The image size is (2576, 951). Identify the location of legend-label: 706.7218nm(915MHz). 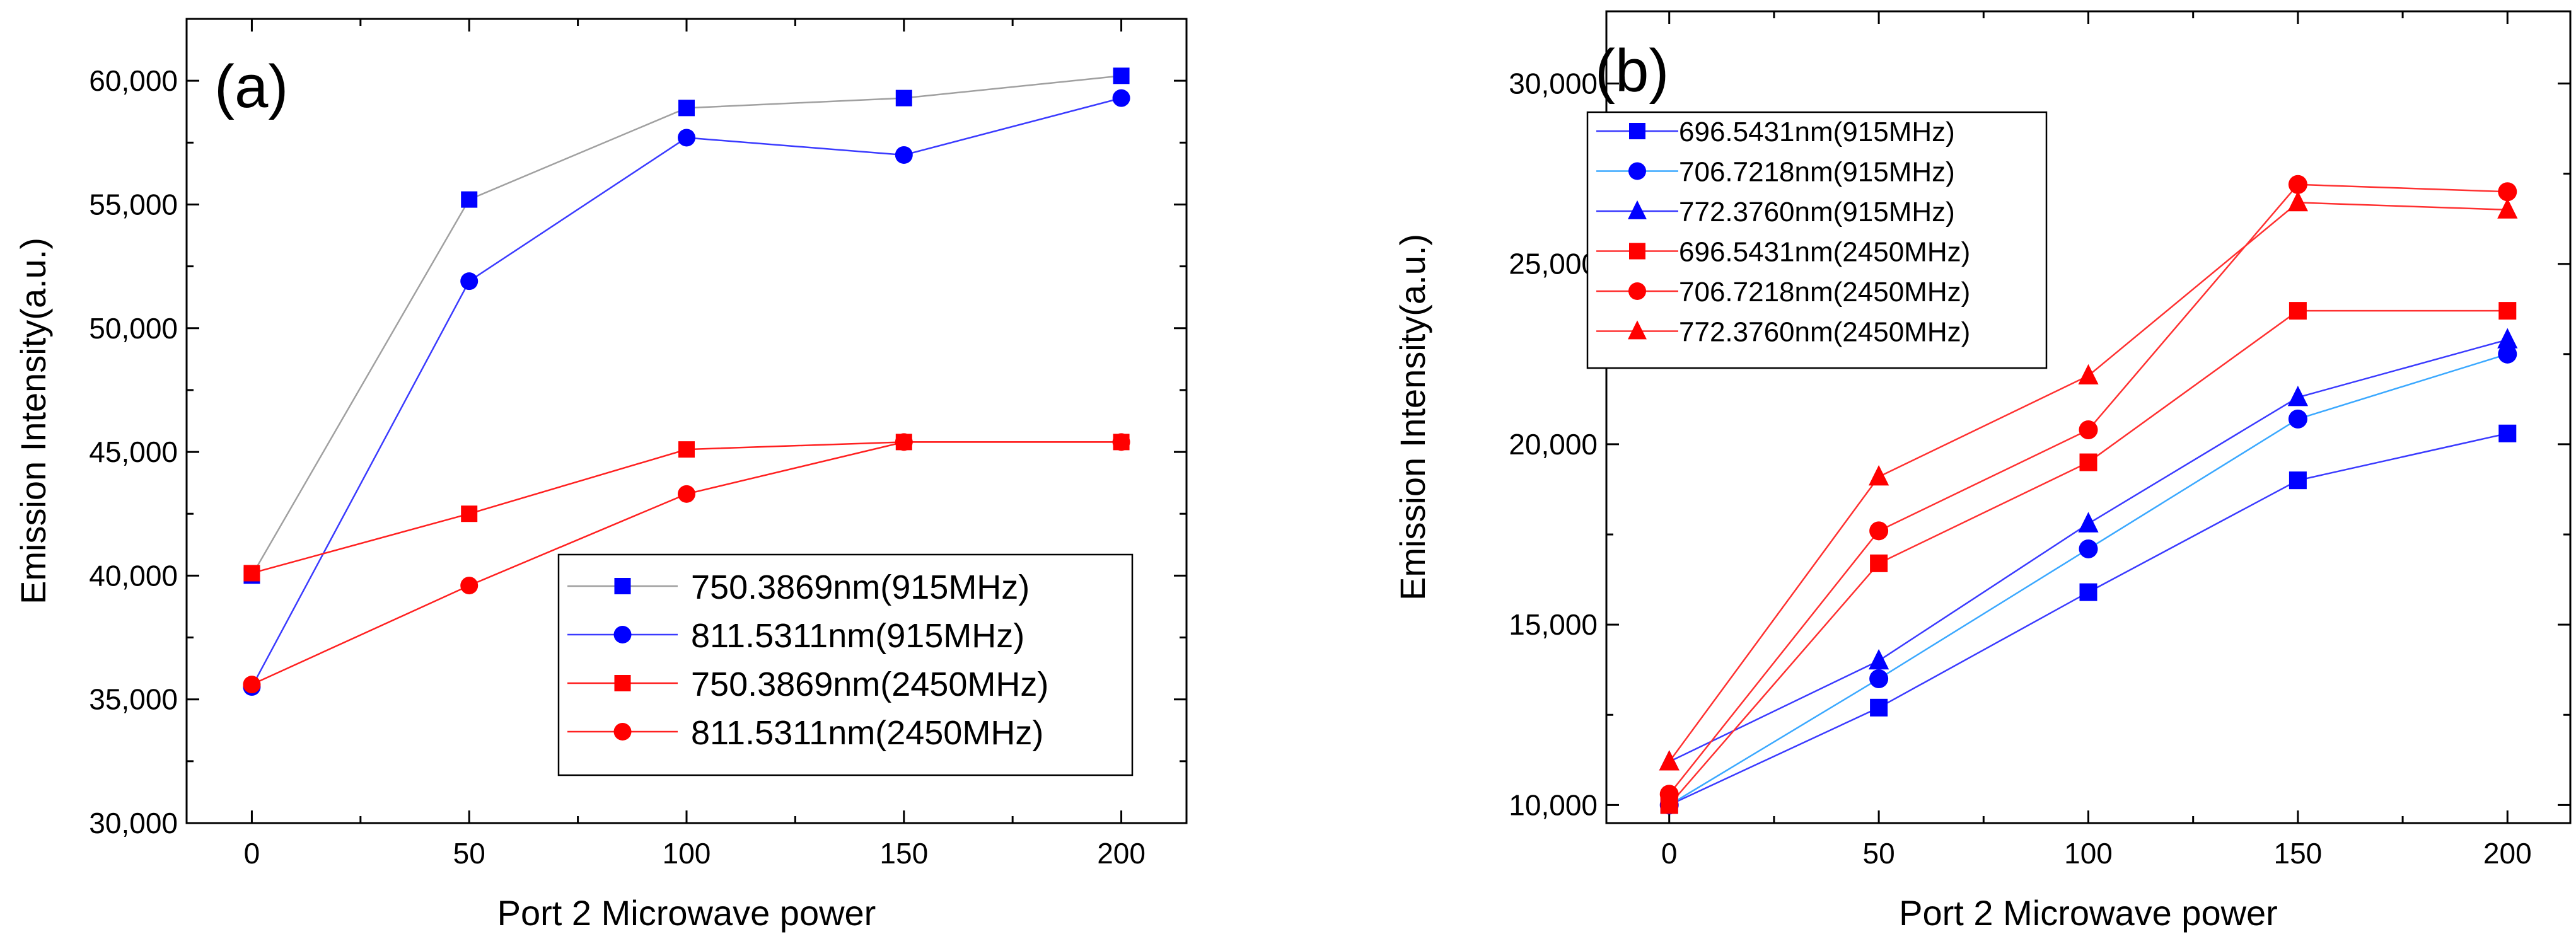
(1817, 173).